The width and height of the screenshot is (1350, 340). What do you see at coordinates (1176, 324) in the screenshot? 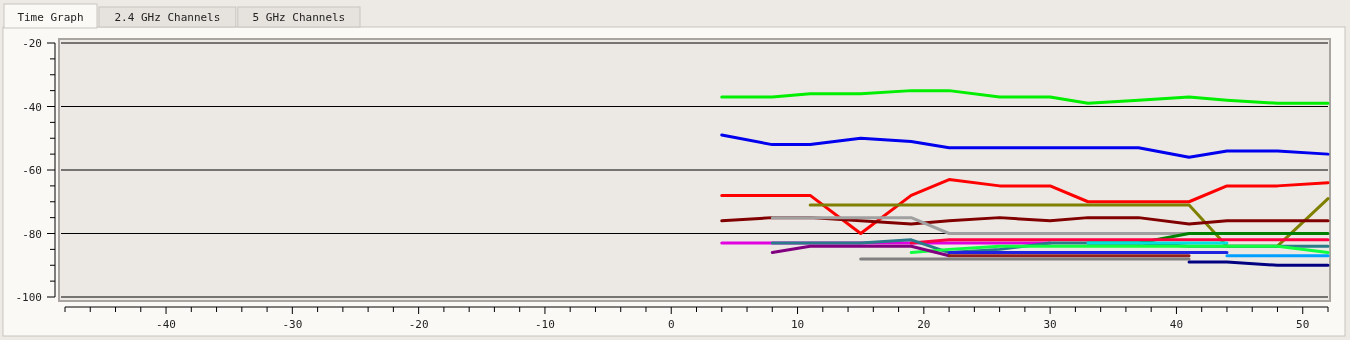
I see `x-tick-label: 40` at bounding box center [1176, 324].